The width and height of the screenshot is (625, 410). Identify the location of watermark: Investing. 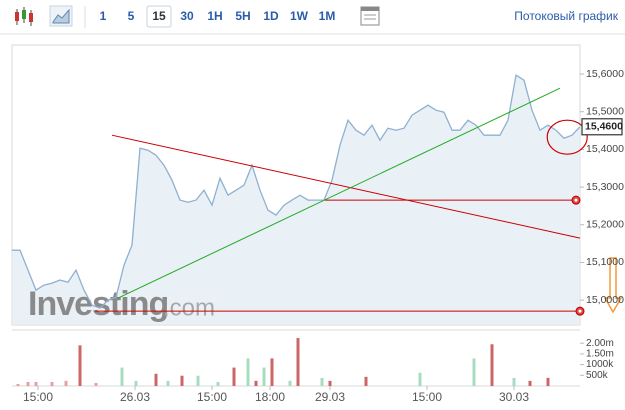
(98, 304).